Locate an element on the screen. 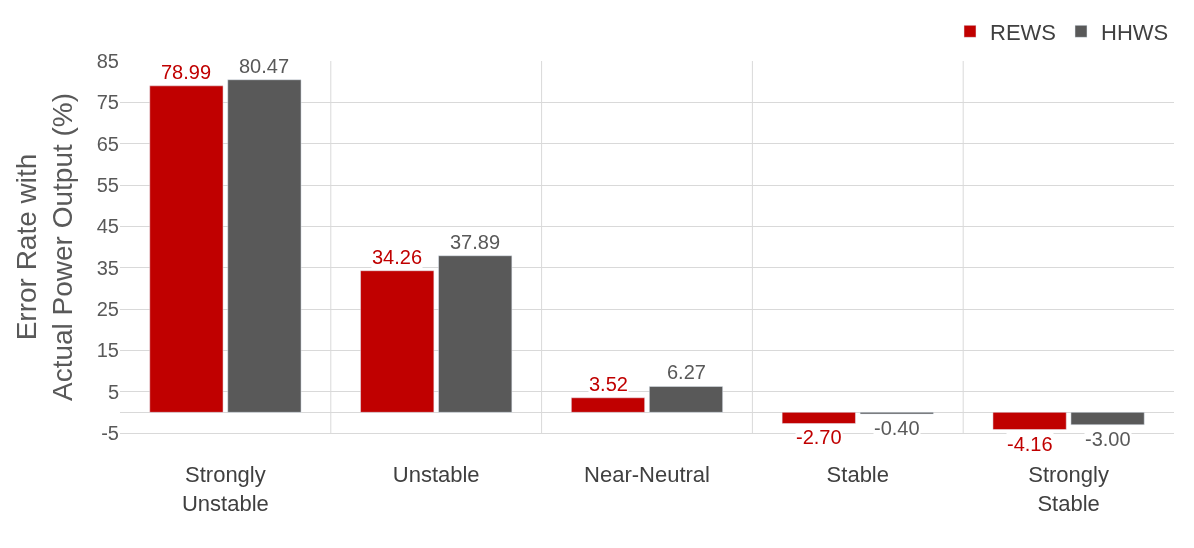 The height and width of the screenshot is (548, 1194). x-tick-label: Near-Neutral is located at coordinates (647, 475).